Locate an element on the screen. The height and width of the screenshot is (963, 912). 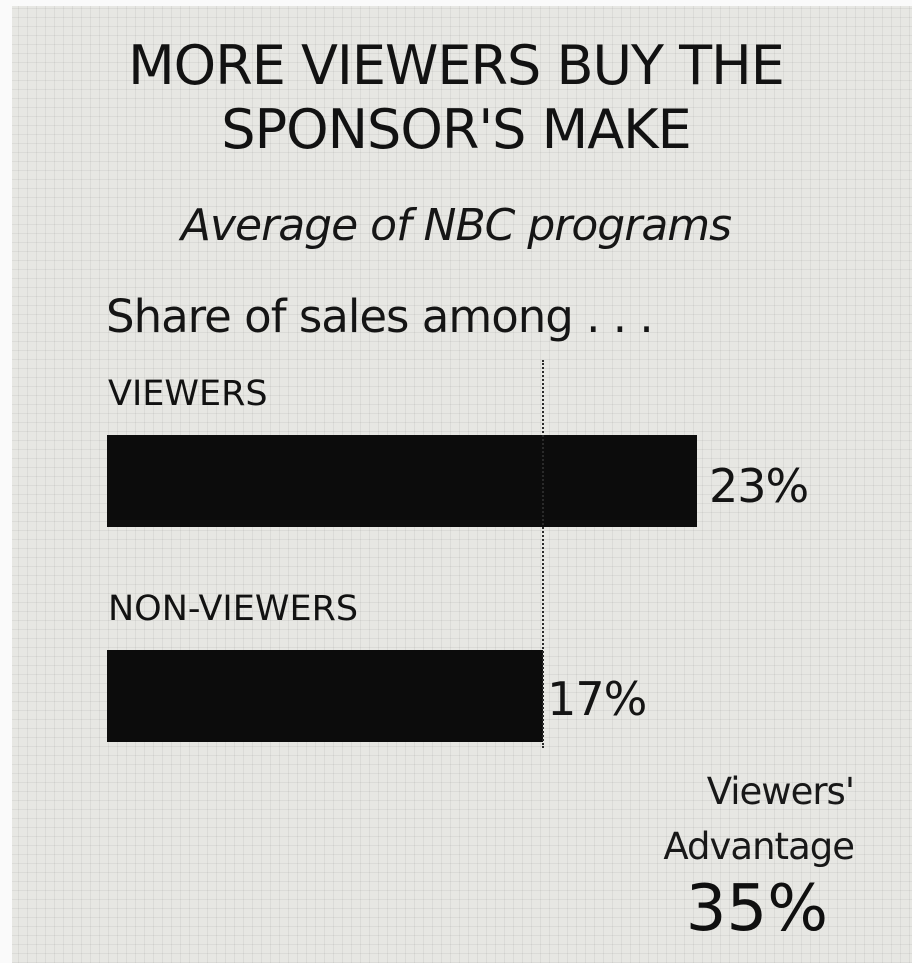
page-edge-top is located at coordinates (456, 3).